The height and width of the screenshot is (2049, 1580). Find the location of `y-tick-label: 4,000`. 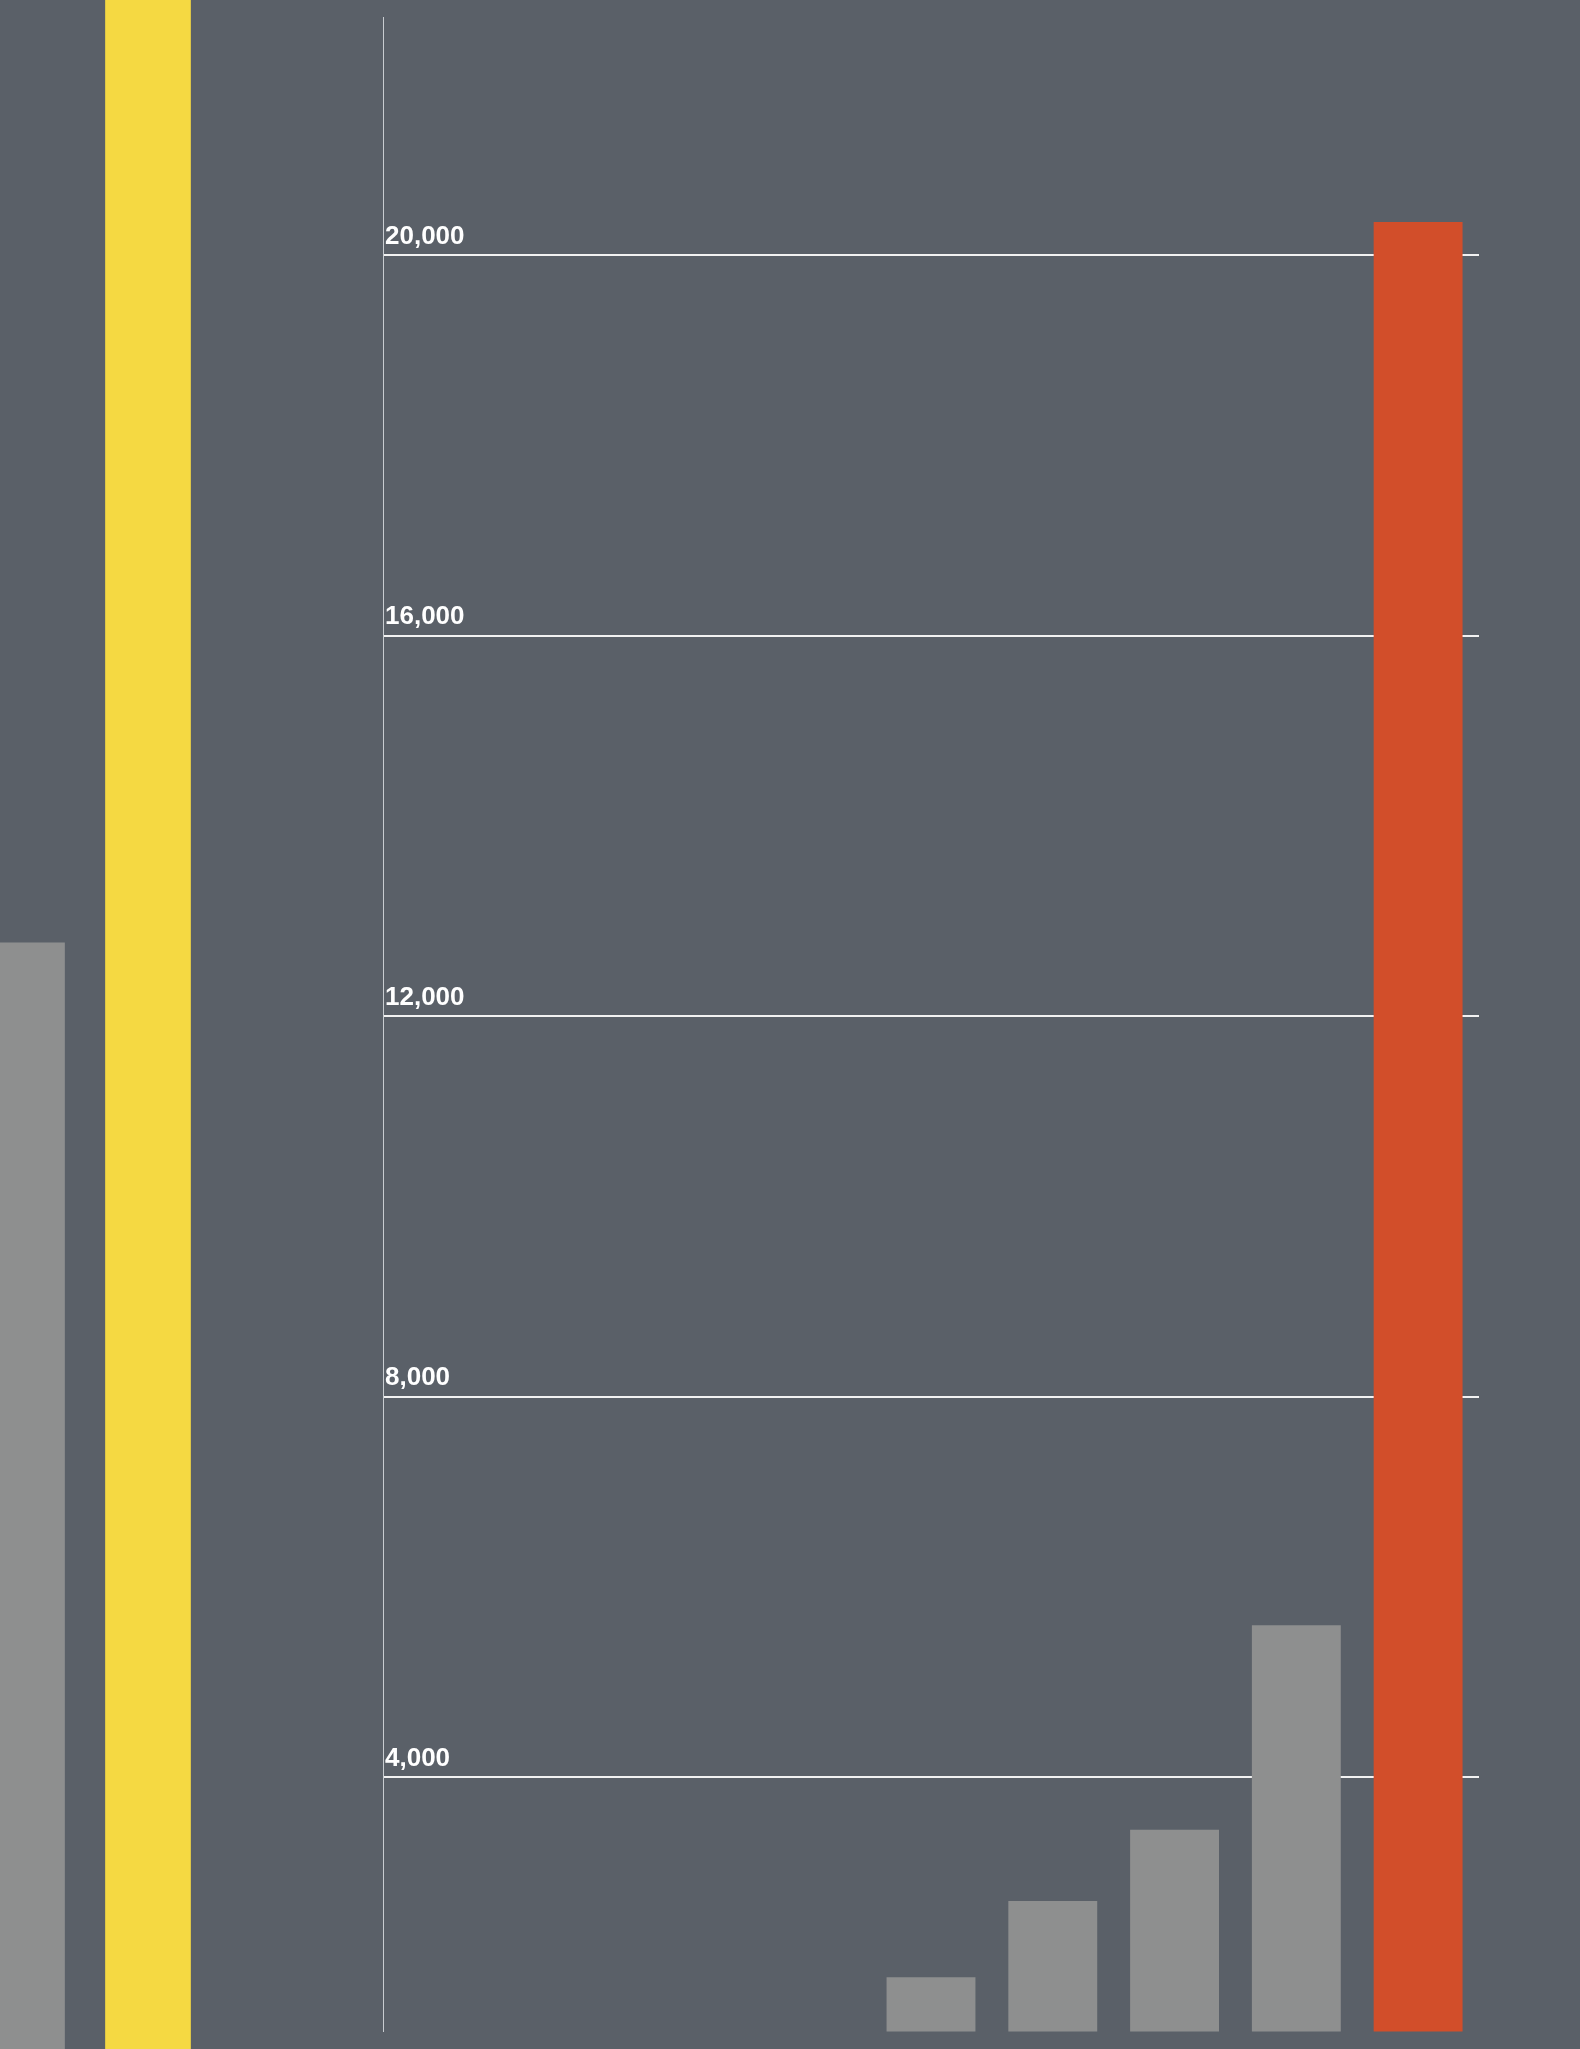

y-tick-label: 4,000 is located at coordinates (418, 1756).